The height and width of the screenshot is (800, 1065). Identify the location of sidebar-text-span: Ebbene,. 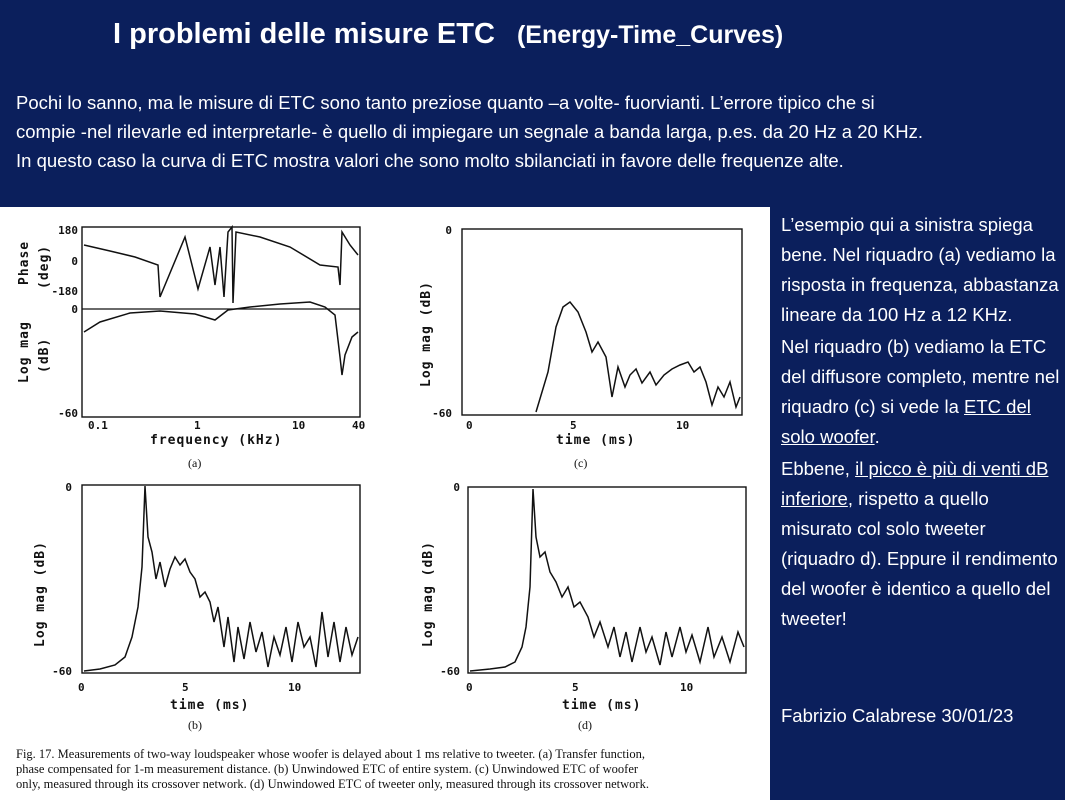
(818, 468).